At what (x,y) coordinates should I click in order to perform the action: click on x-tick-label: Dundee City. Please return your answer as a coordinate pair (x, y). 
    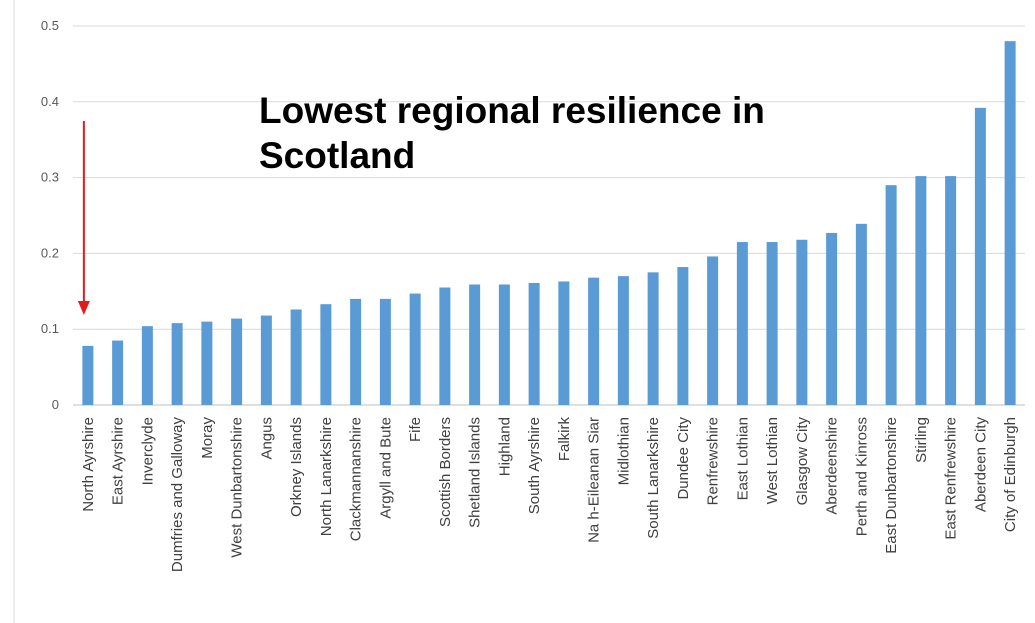
    Looking at the image, I should click on (683, 458).